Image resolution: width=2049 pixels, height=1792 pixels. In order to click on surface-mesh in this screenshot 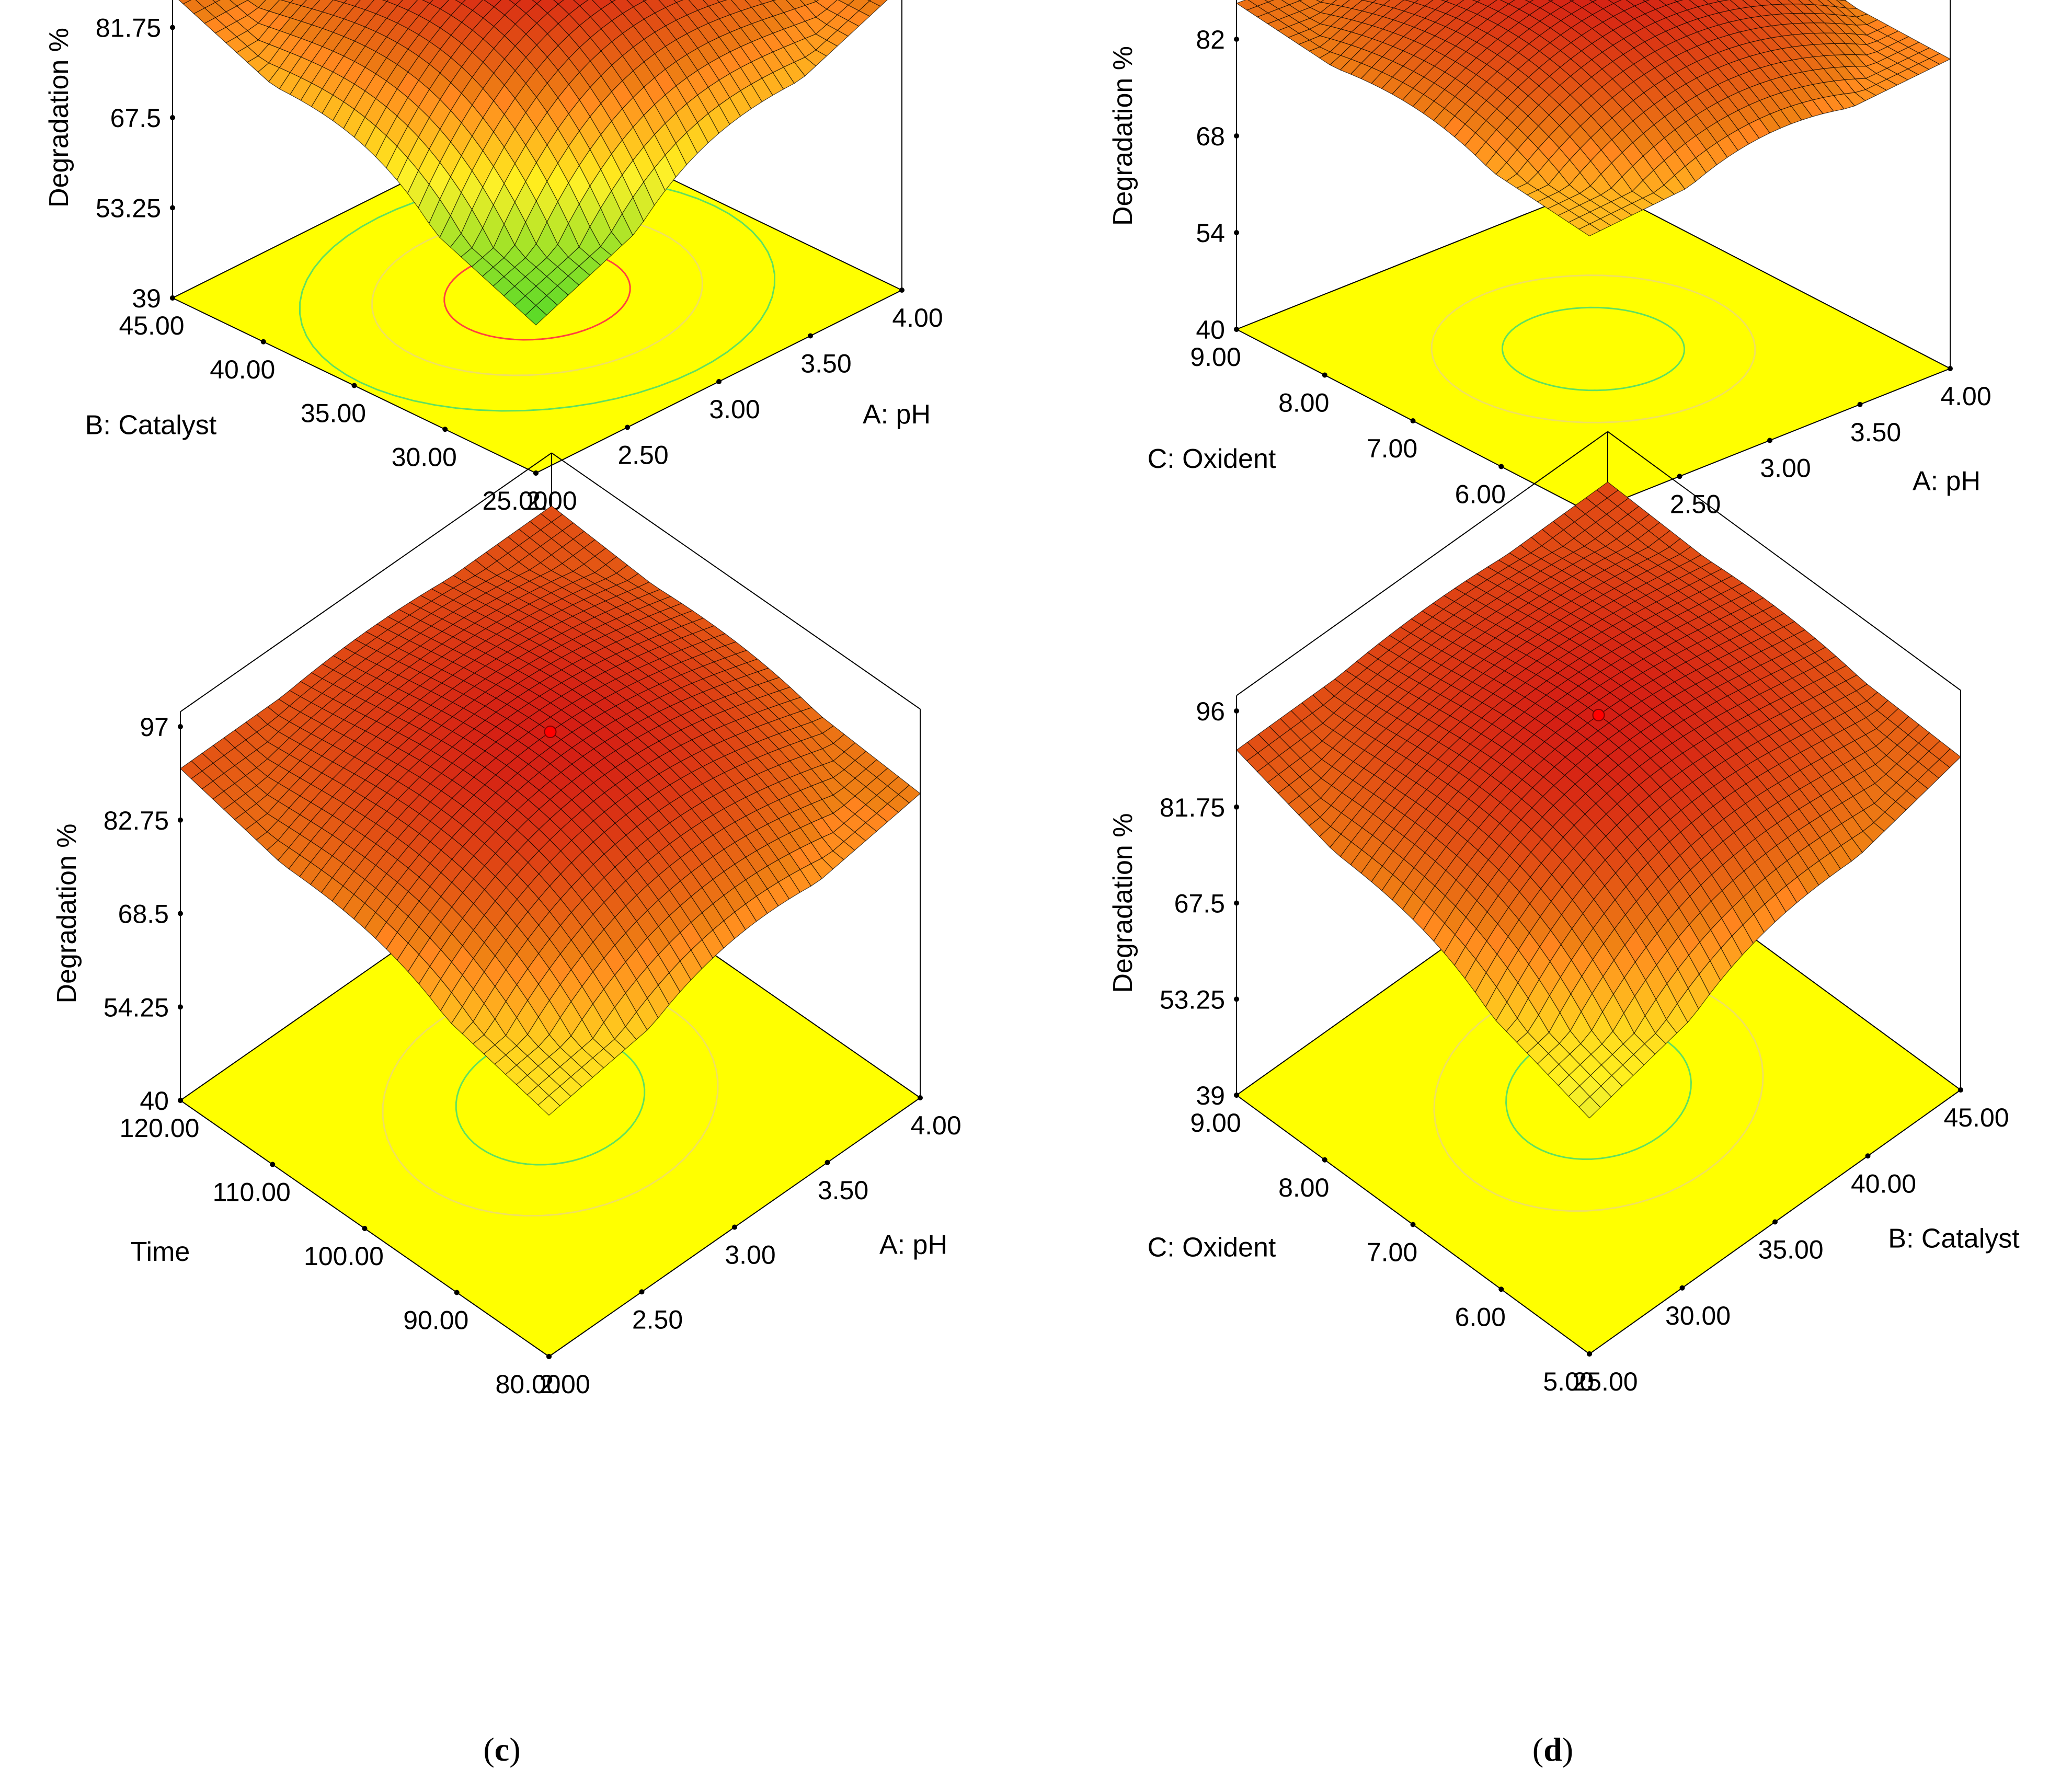, I will do `click(1599, 800)`.